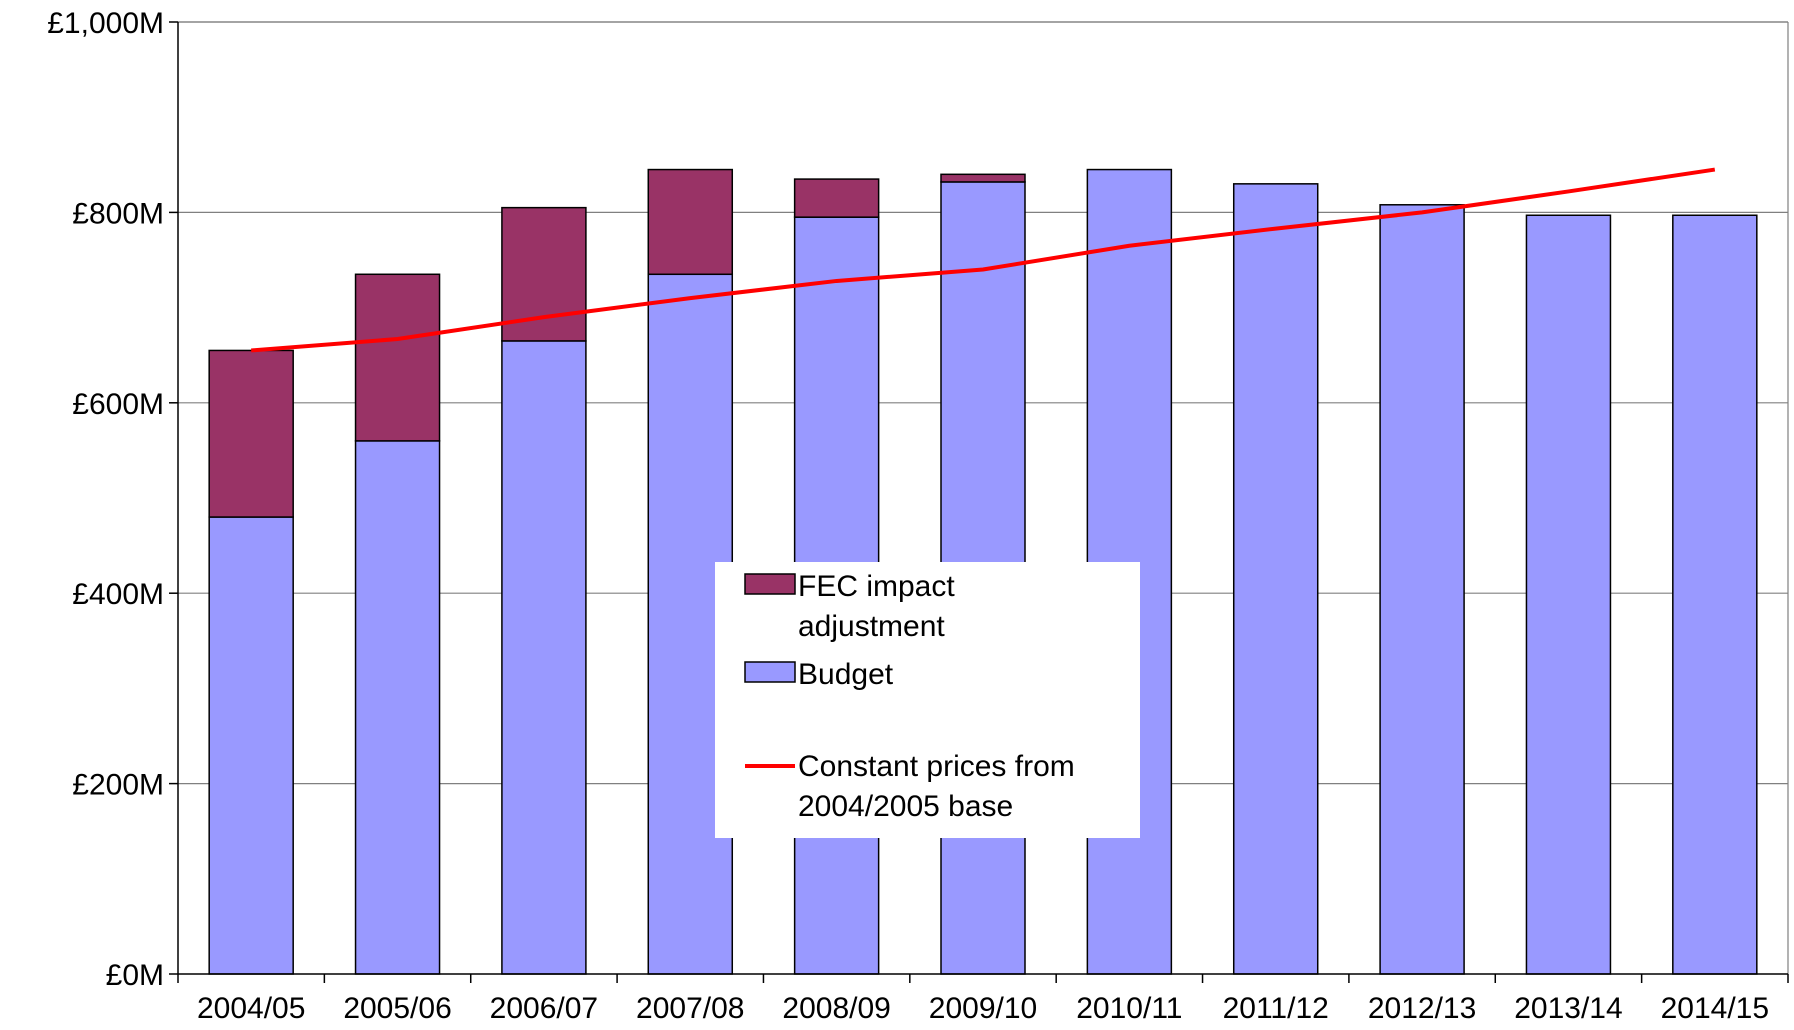 This screenshot has width=1794, height=1030. Describe the element at coordinates (397, 1008) in the screenshot. I see `x-tick-label: 2005/06` at that location.